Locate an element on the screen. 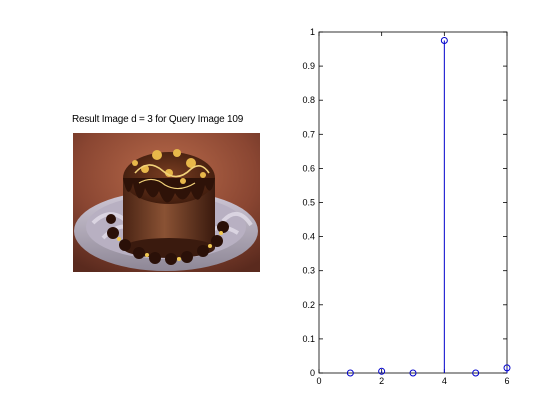 The width and height of the screenshot is (560, 420). y-tick-label: 0.2 is located at coordinates (308, 305).